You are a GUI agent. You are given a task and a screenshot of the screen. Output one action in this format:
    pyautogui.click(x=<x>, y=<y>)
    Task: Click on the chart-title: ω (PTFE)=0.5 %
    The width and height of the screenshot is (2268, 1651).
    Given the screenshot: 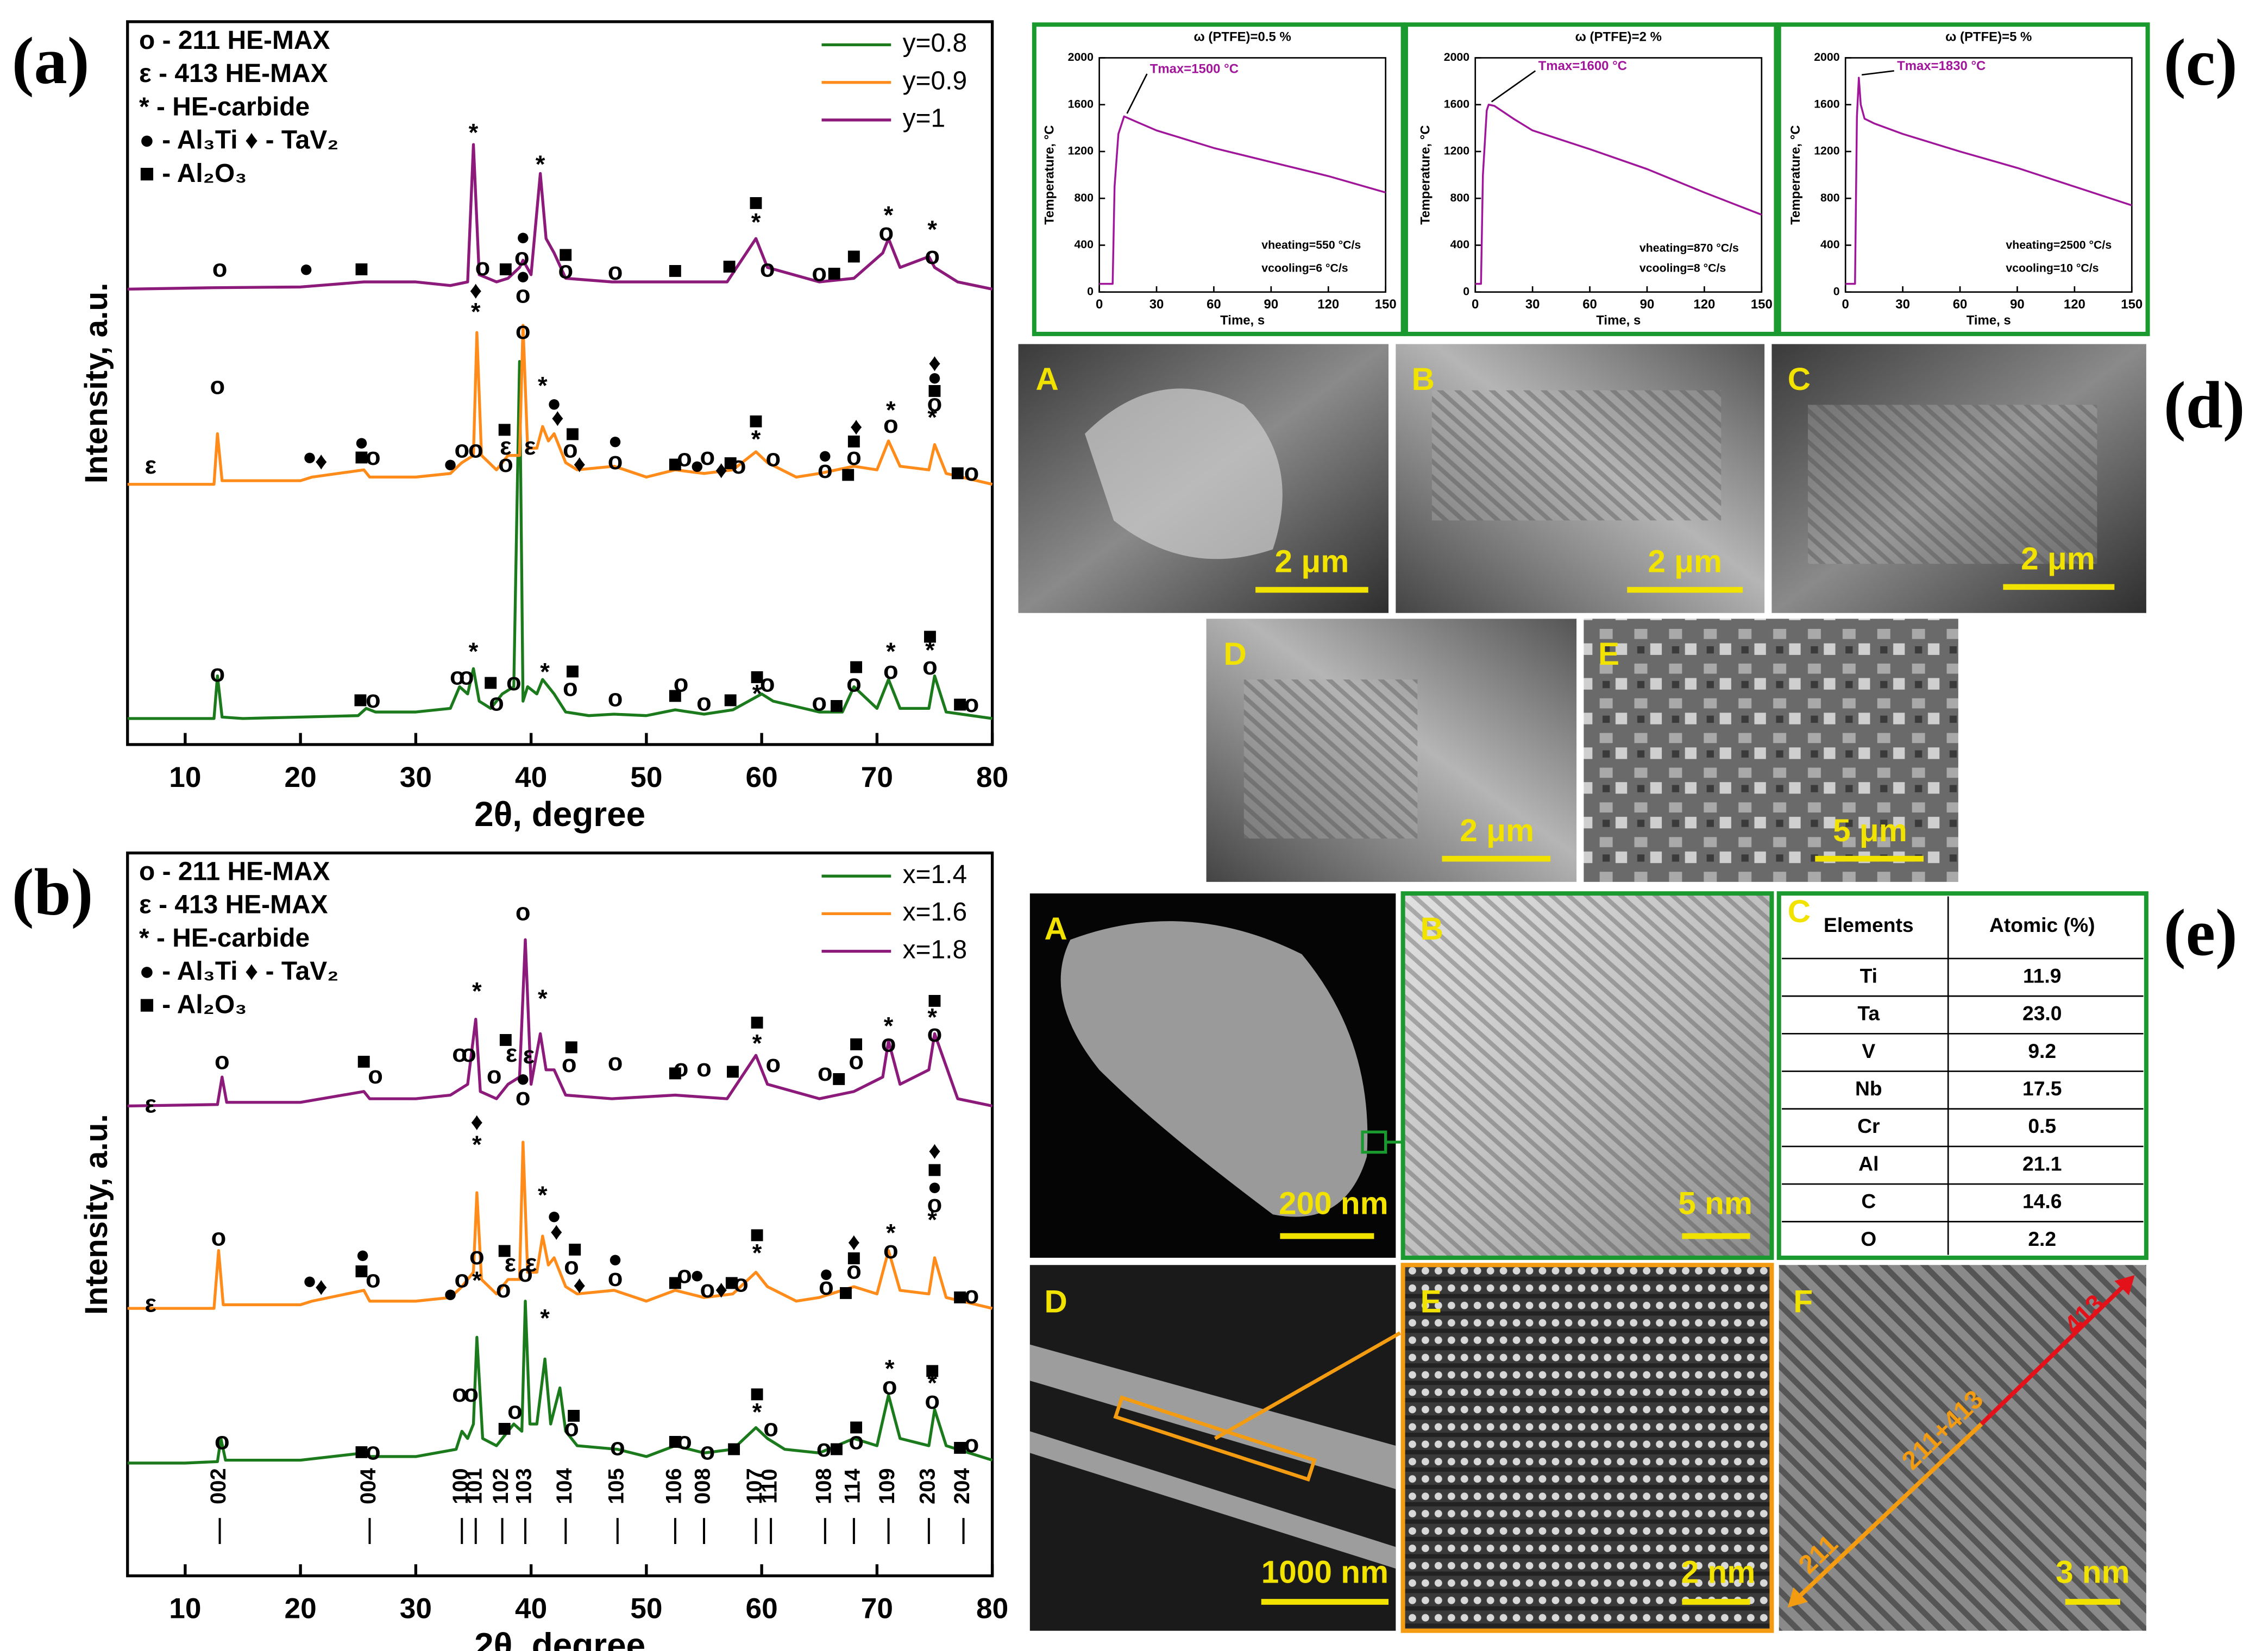 What is the action you would take?
    pyautogui.click(x=1243, y=37)
    